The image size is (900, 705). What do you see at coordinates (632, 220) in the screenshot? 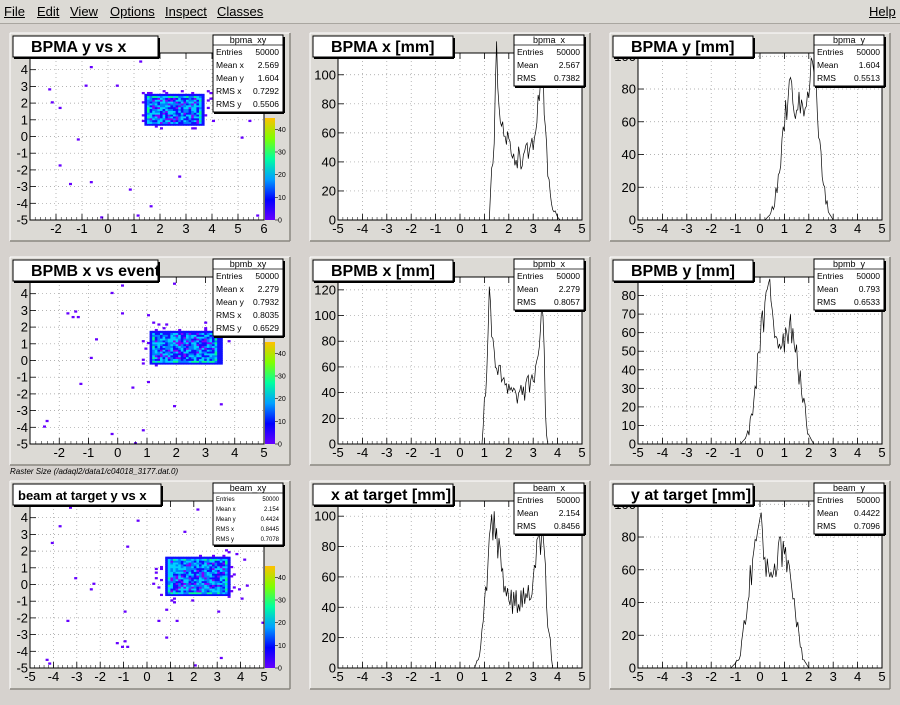
I see `y-tick-label: 0` at bounding box center [632, 220].